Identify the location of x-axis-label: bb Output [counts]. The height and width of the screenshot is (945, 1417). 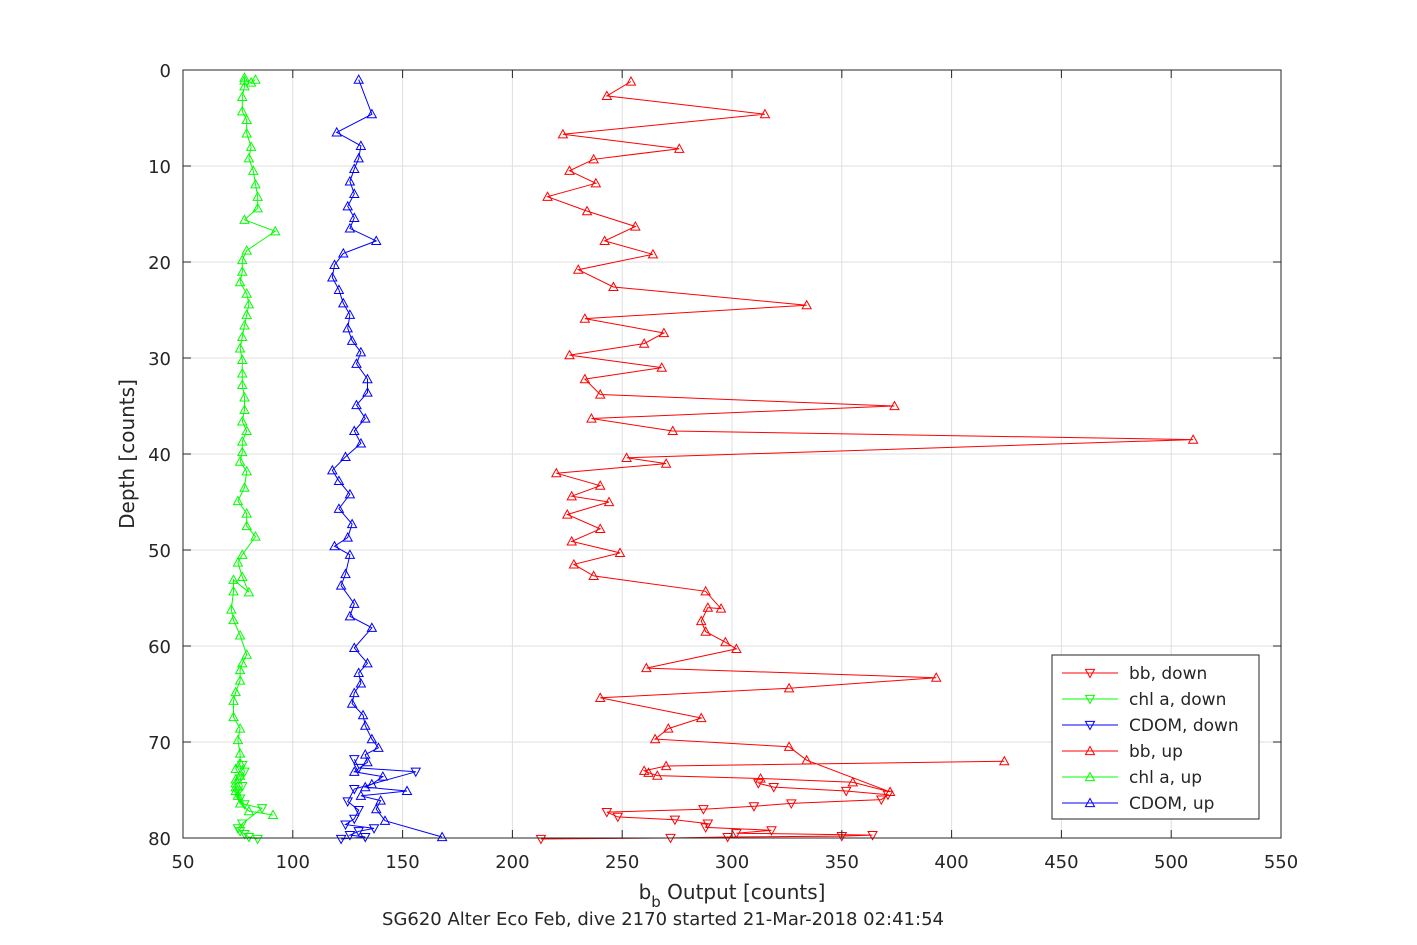
(732, 895).